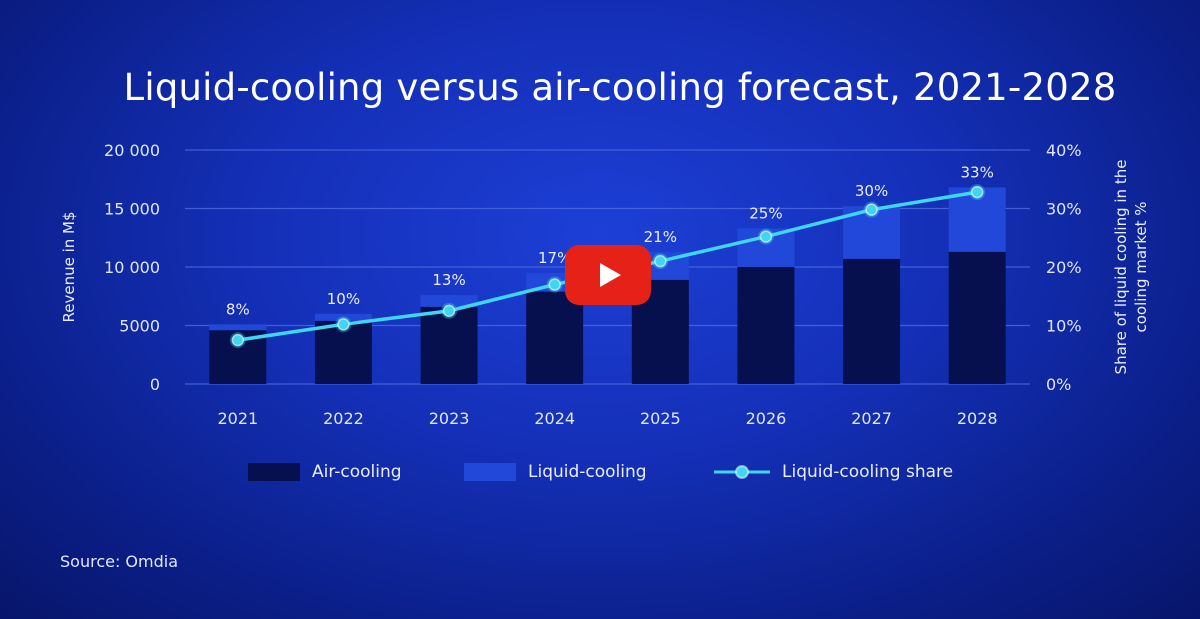 This screenshot has height=619, width=1200. What do you see at coordinates (237, 418) in the screenshot?
I see `x-tick-label: 2021` at bounding box center [237, 418].